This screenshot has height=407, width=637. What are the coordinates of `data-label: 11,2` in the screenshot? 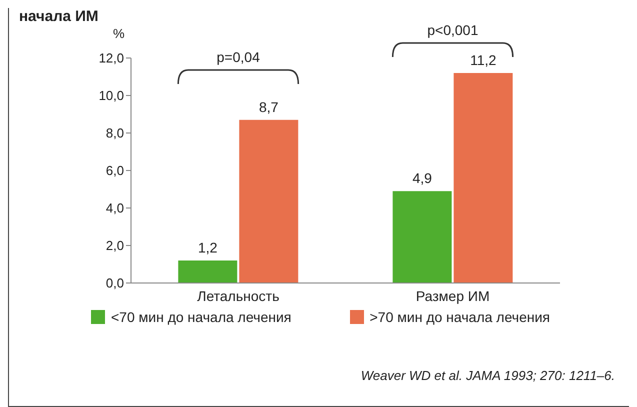 It's located at (483, 60).